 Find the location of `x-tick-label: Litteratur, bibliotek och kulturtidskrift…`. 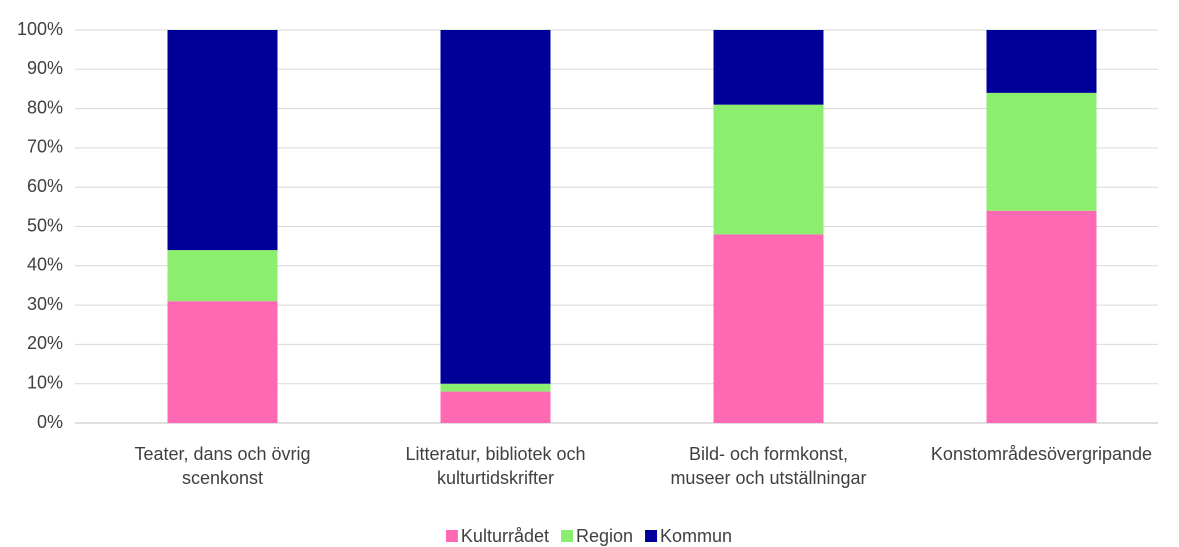

x-tick-label: Litteratur, bibliotek och kulturtidskrift… is located at coordinates (495, 466).